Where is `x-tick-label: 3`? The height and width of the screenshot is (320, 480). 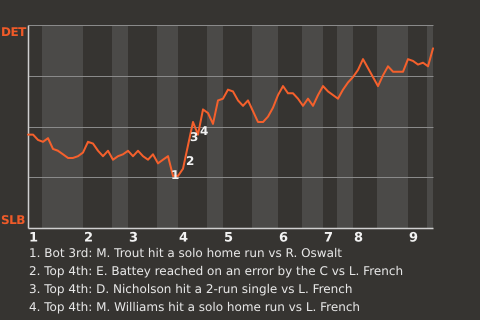 x-tick-label: 3 is located at coordinates (133, 238).